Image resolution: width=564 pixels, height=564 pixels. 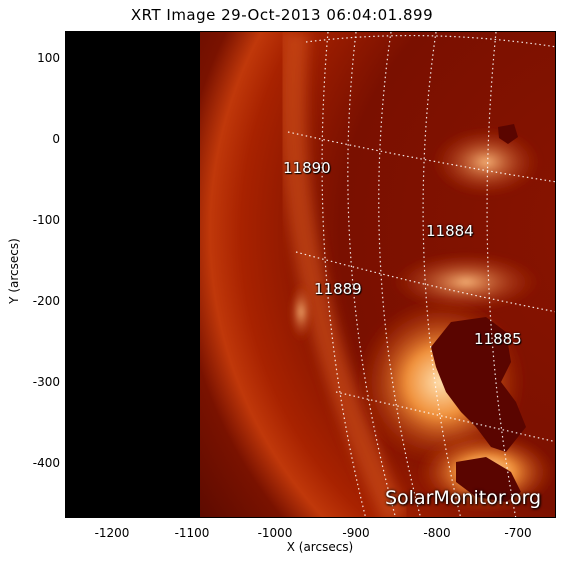 I want to click on watermark: SolarMonitor.org, so click(x=463, y=498).